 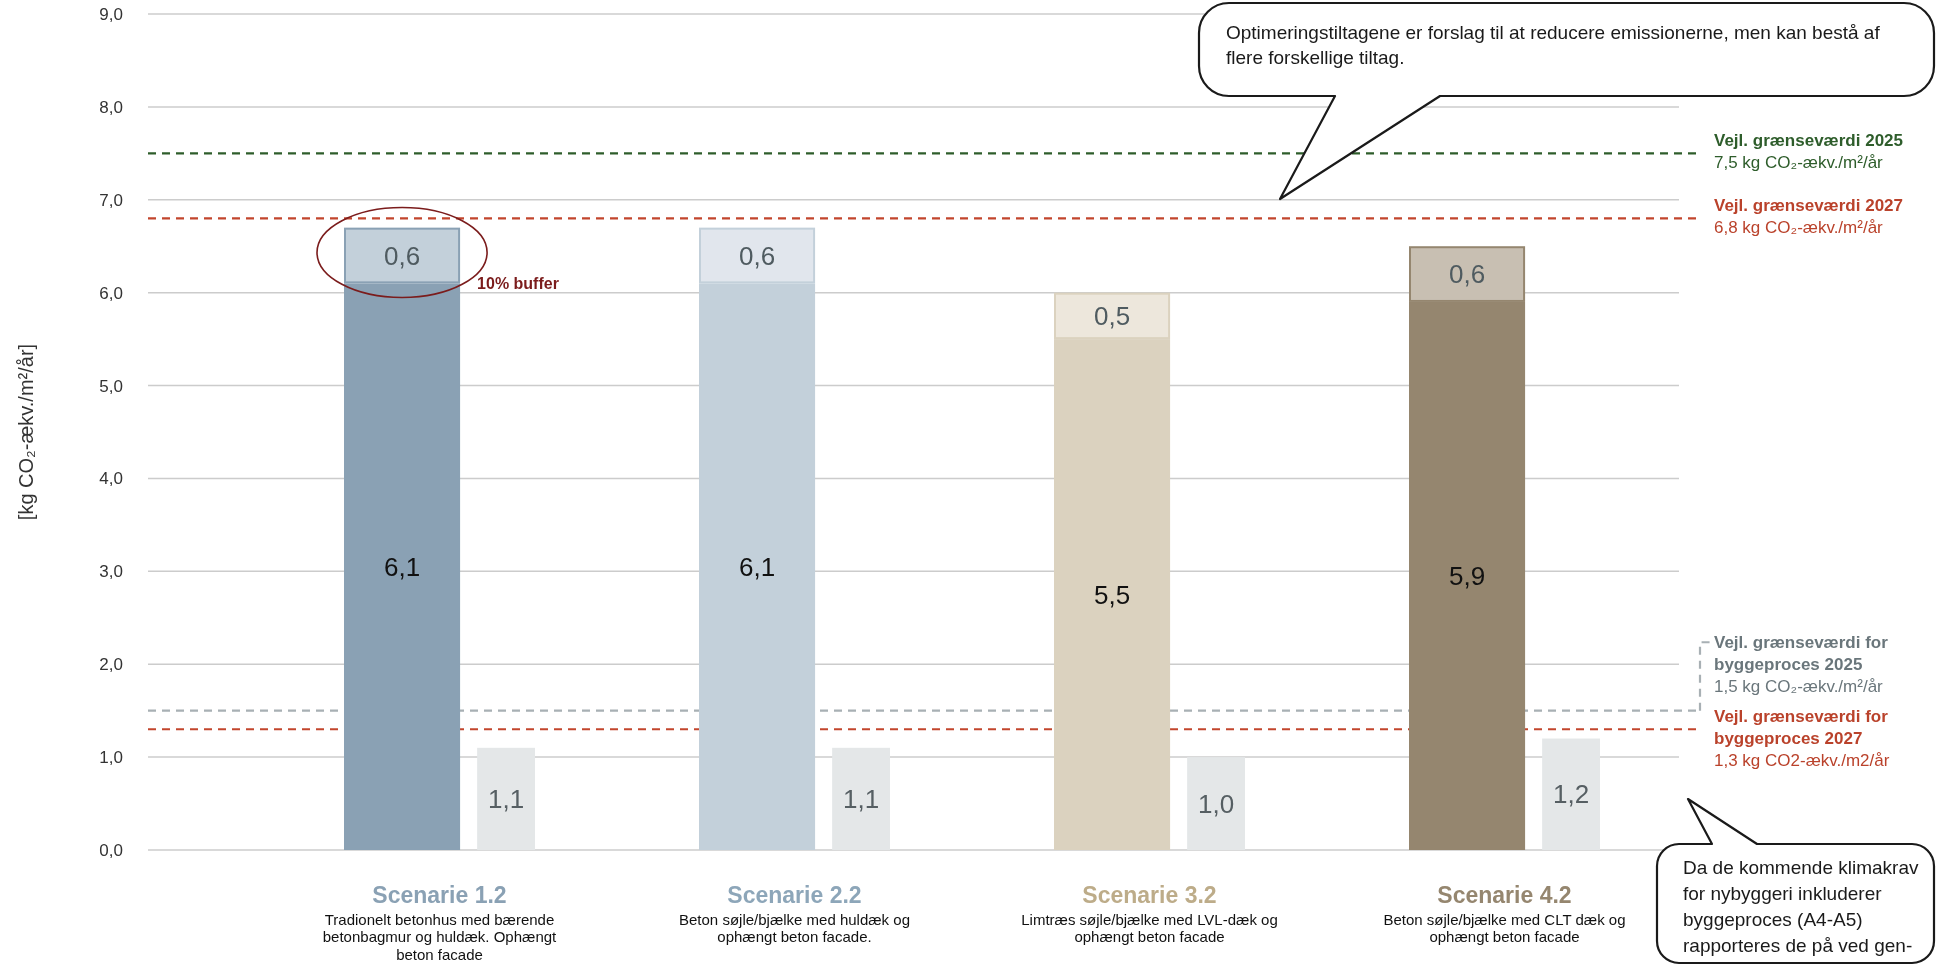 I want to click on y-tick-label: 0,0, so click(x=111, y=850).